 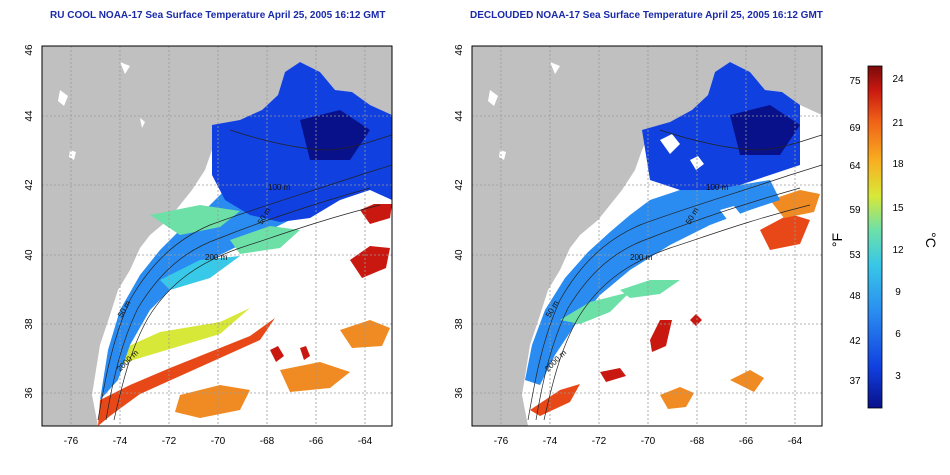 I want to click on colorbar-celsius-unit: °C, so click(x=931, y=240).